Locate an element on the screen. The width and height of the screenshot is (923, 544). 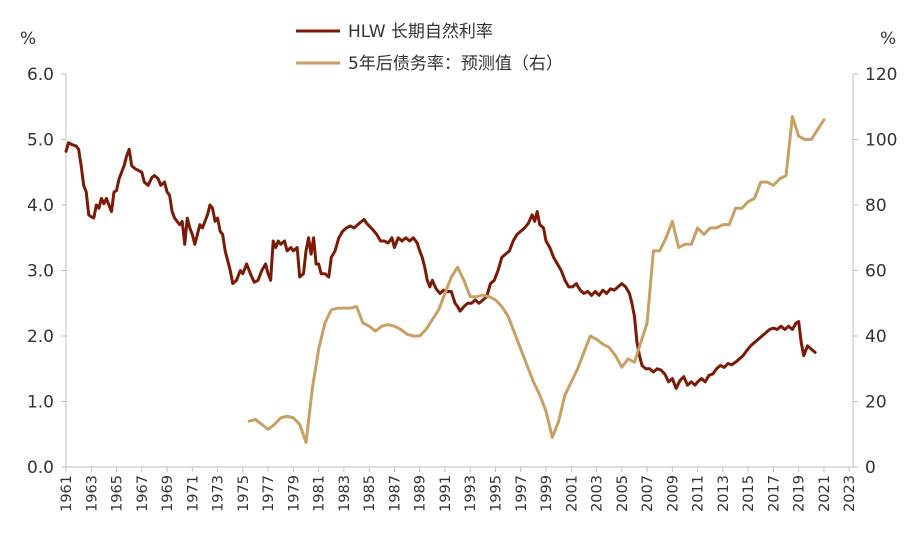
x-tick-label: 1989 is located at coordinates (421, 493).